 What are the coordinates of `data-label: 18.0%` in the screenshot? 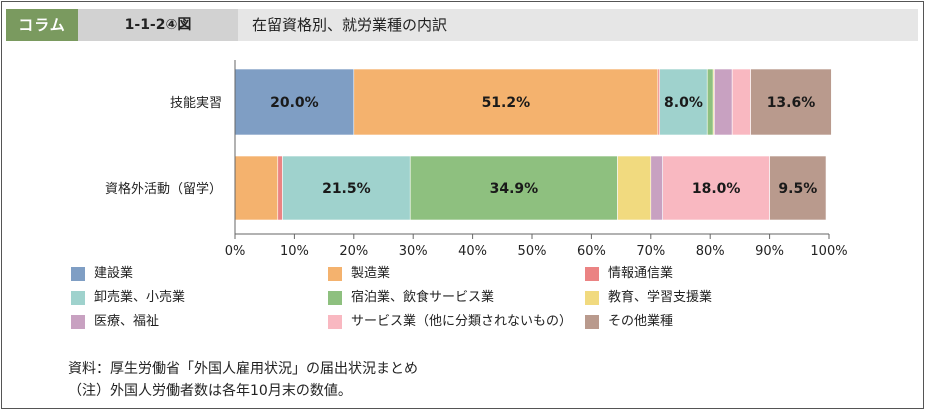 It's located at (716, 189).